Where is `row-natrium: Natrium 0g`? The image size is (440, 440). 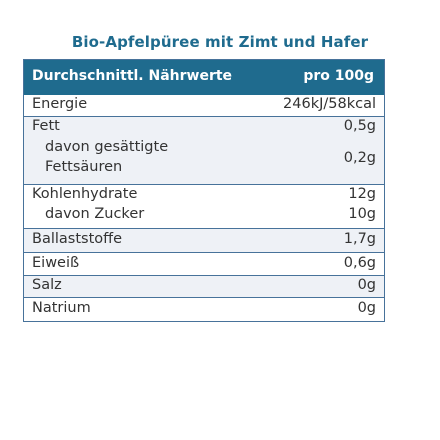 row-natrium: Natrium 0g is located at coordinates (204, 309).